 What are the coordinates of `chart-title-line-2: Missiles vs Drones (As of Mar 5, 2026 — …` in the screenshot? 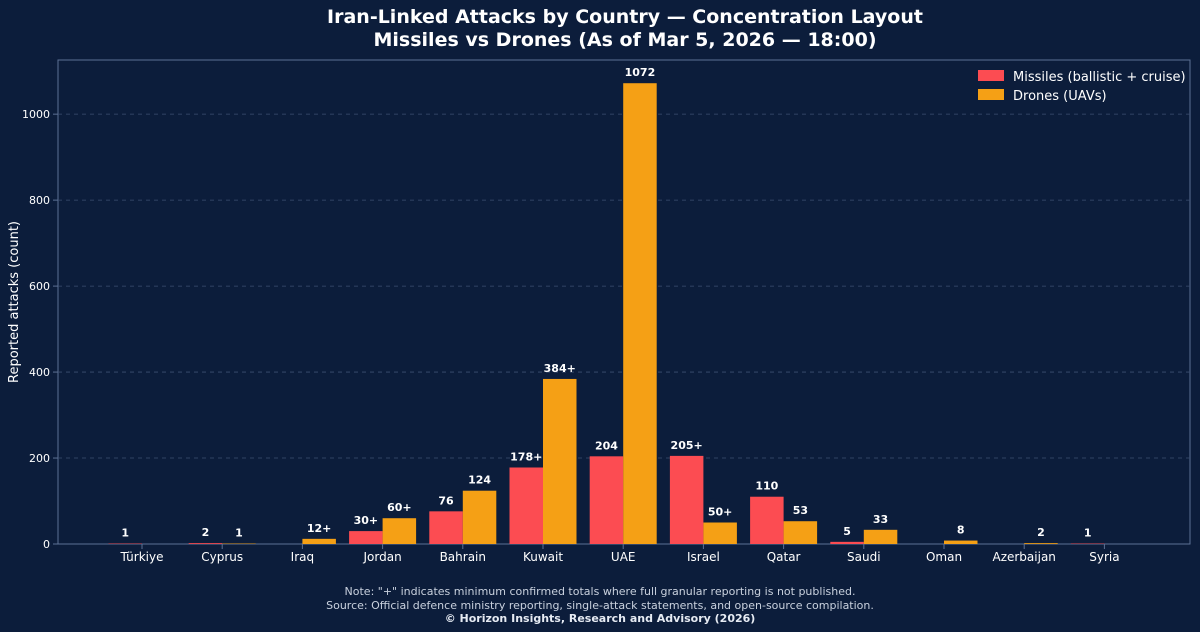 It's located at (625, 40).